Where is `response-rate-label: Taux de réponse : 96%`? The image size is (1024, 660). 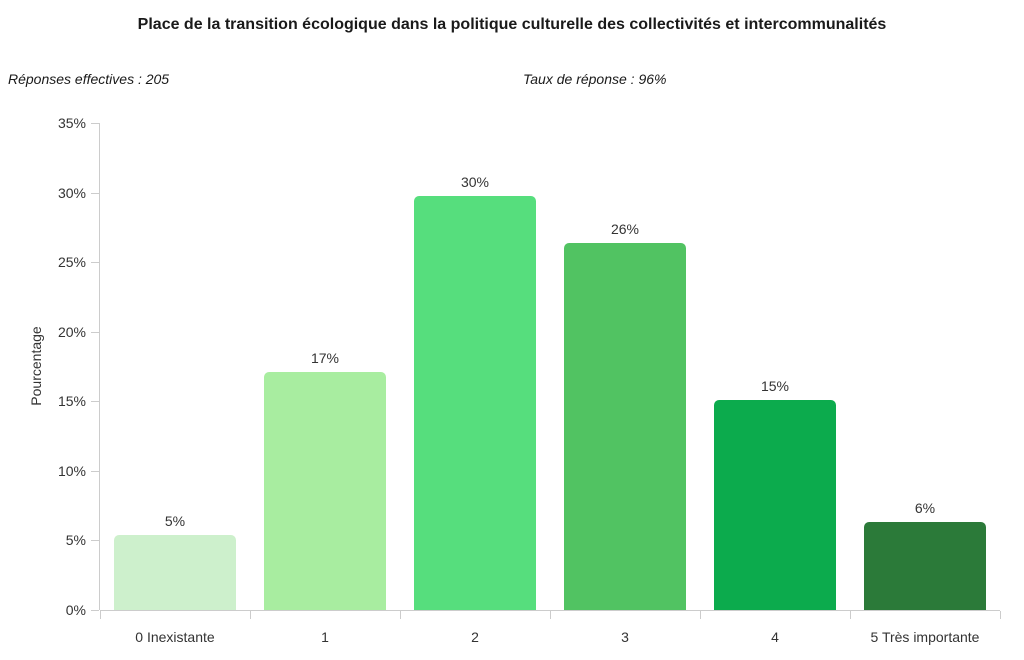 response-rate-label: Taux de réponse : 96% is located at coordinates (595, 79).